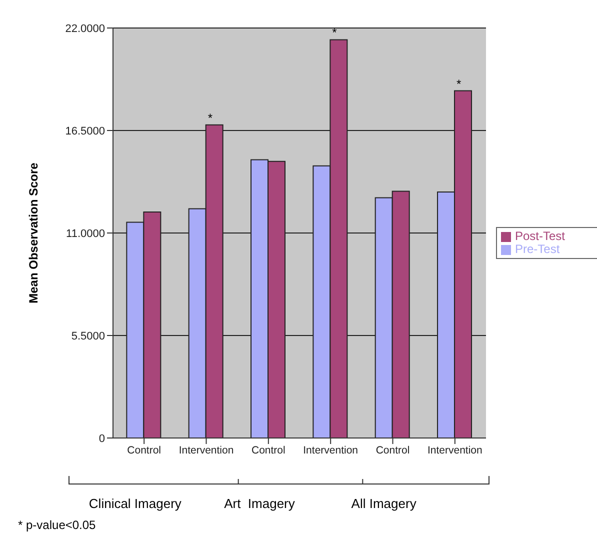 The width and height of the screenshot is (597, 542). What do you see at coordinates (33, 233) in the screenshot?
I see `y-axis-title: Mean Observation Score` at bounding box center [33, 233].